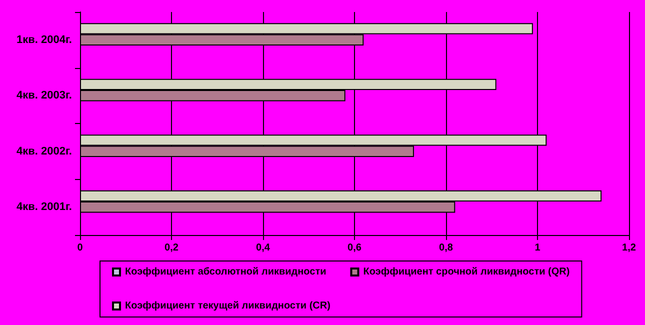 This screenshot has height=325, width=645. I want to click on legend-label: Коэффициент абсолютной ликвидности, so click(225, 272).